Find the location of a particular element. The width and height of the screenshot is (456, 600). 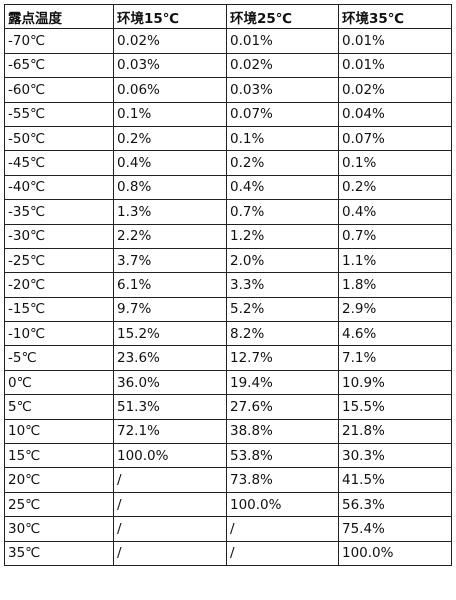

table-row: -25℃ 3.7% 2.0% 1.1% is located at coordinates (228, 260).